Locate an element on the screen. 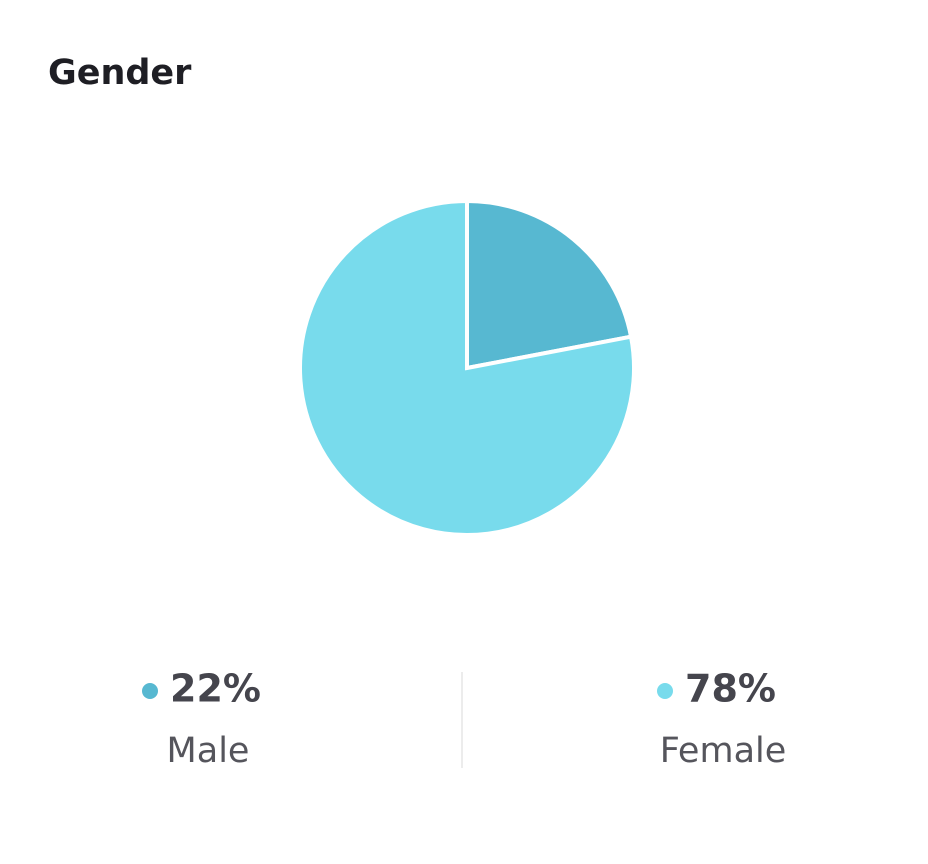  value-label: 78% is located at coordinates (730, 689).